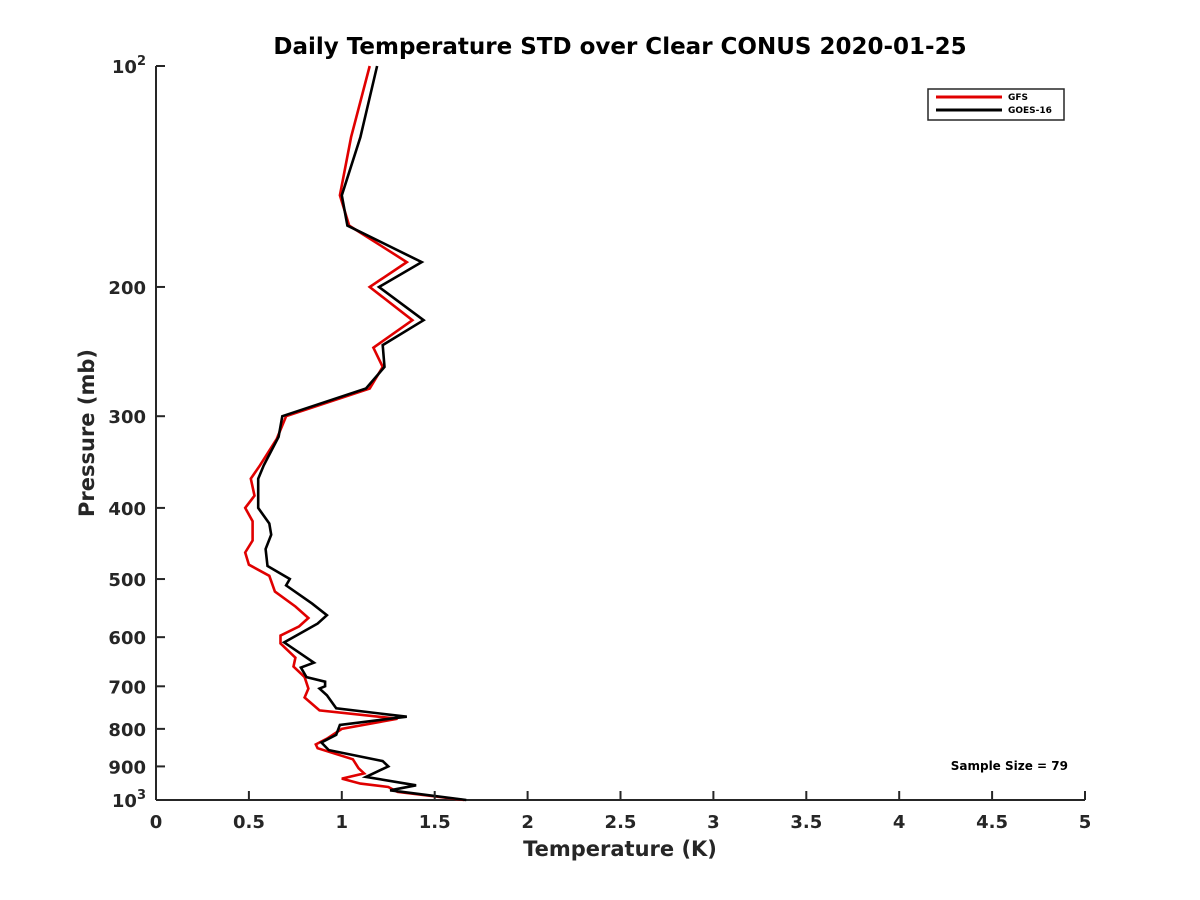 The height and width of the screenshot is (900, 1200). What do you see at coordinates (992, 822) in the screenshot?
I see `x-tick-label: 4.5` at bounding box center [992, 822].